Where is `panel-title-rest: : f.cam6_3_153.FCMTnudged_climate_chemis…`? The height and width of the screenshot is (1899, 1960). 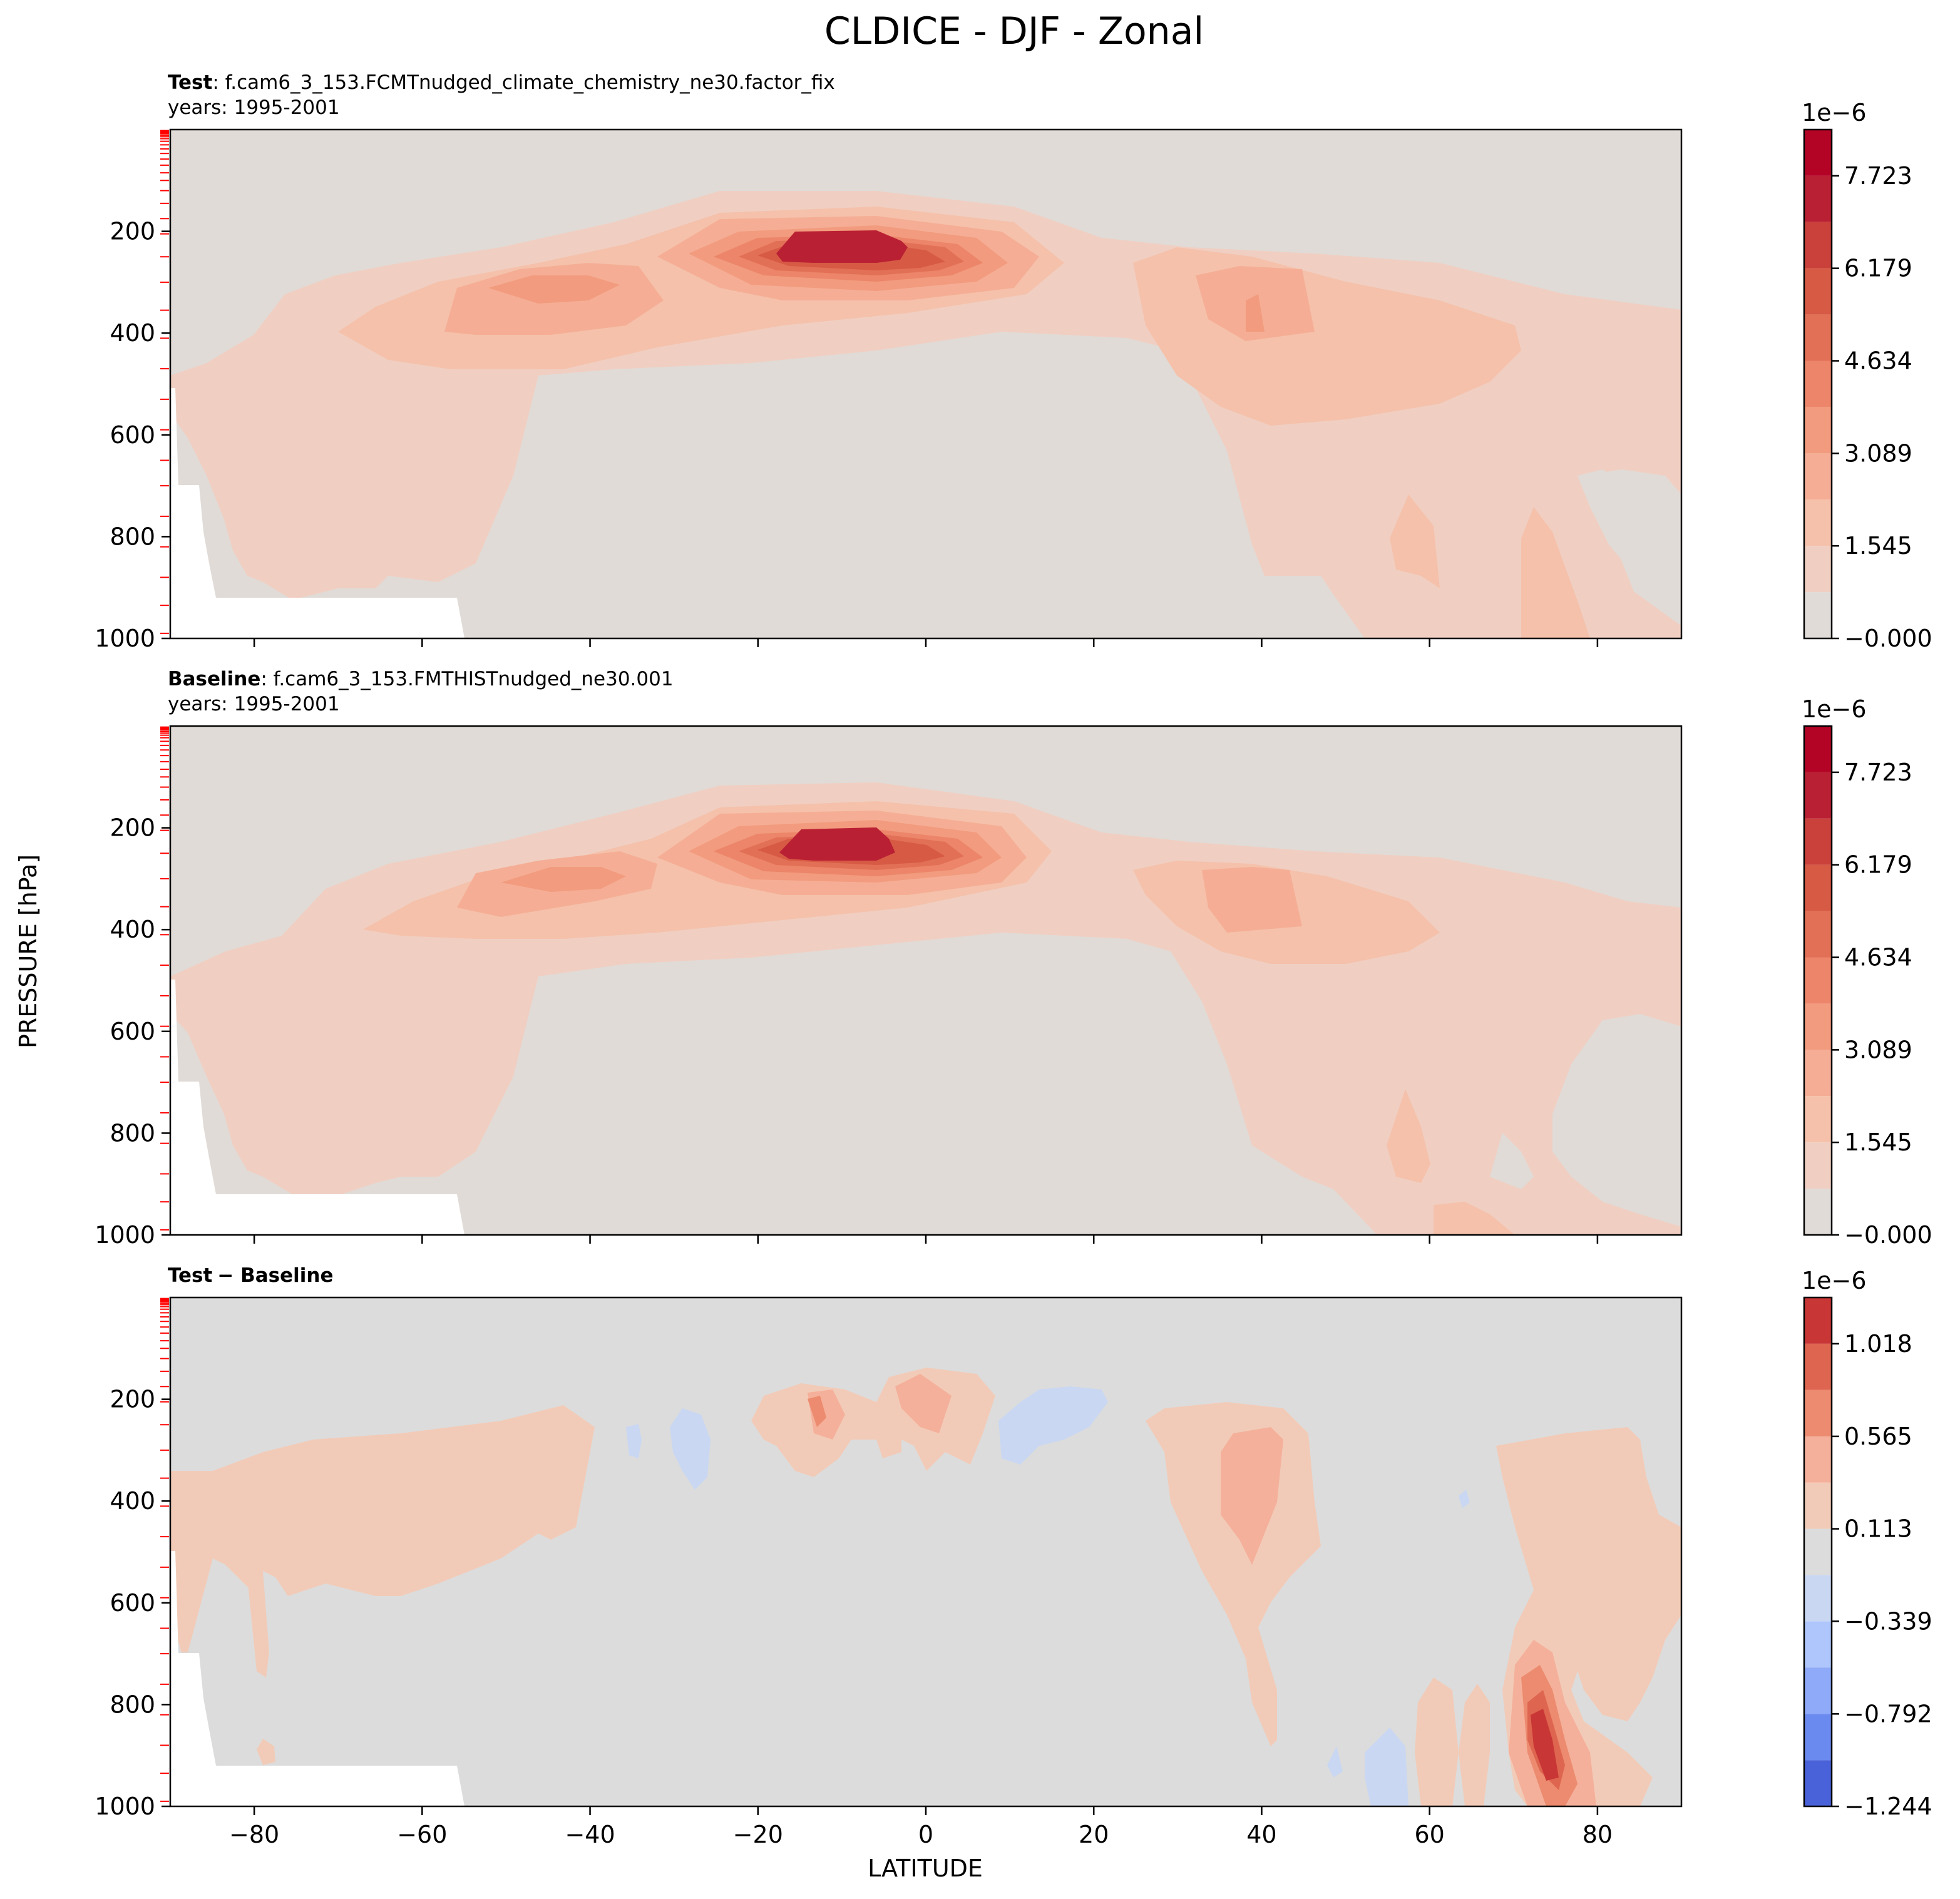
panel-title-rest: : f.cam6_3_153.FCMTnudged_climate_chemis… is located at coordinates (523, 82).